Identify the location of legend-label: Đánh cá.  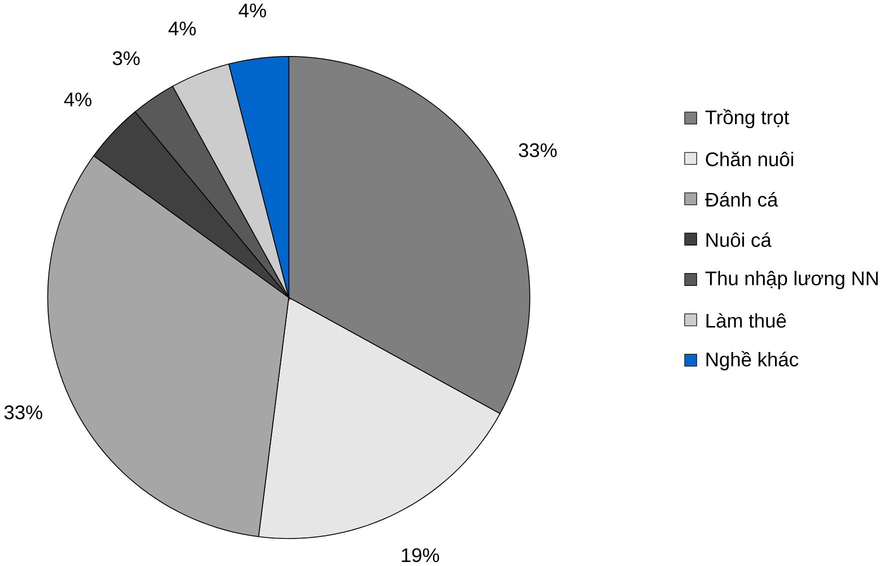
(741, 199).